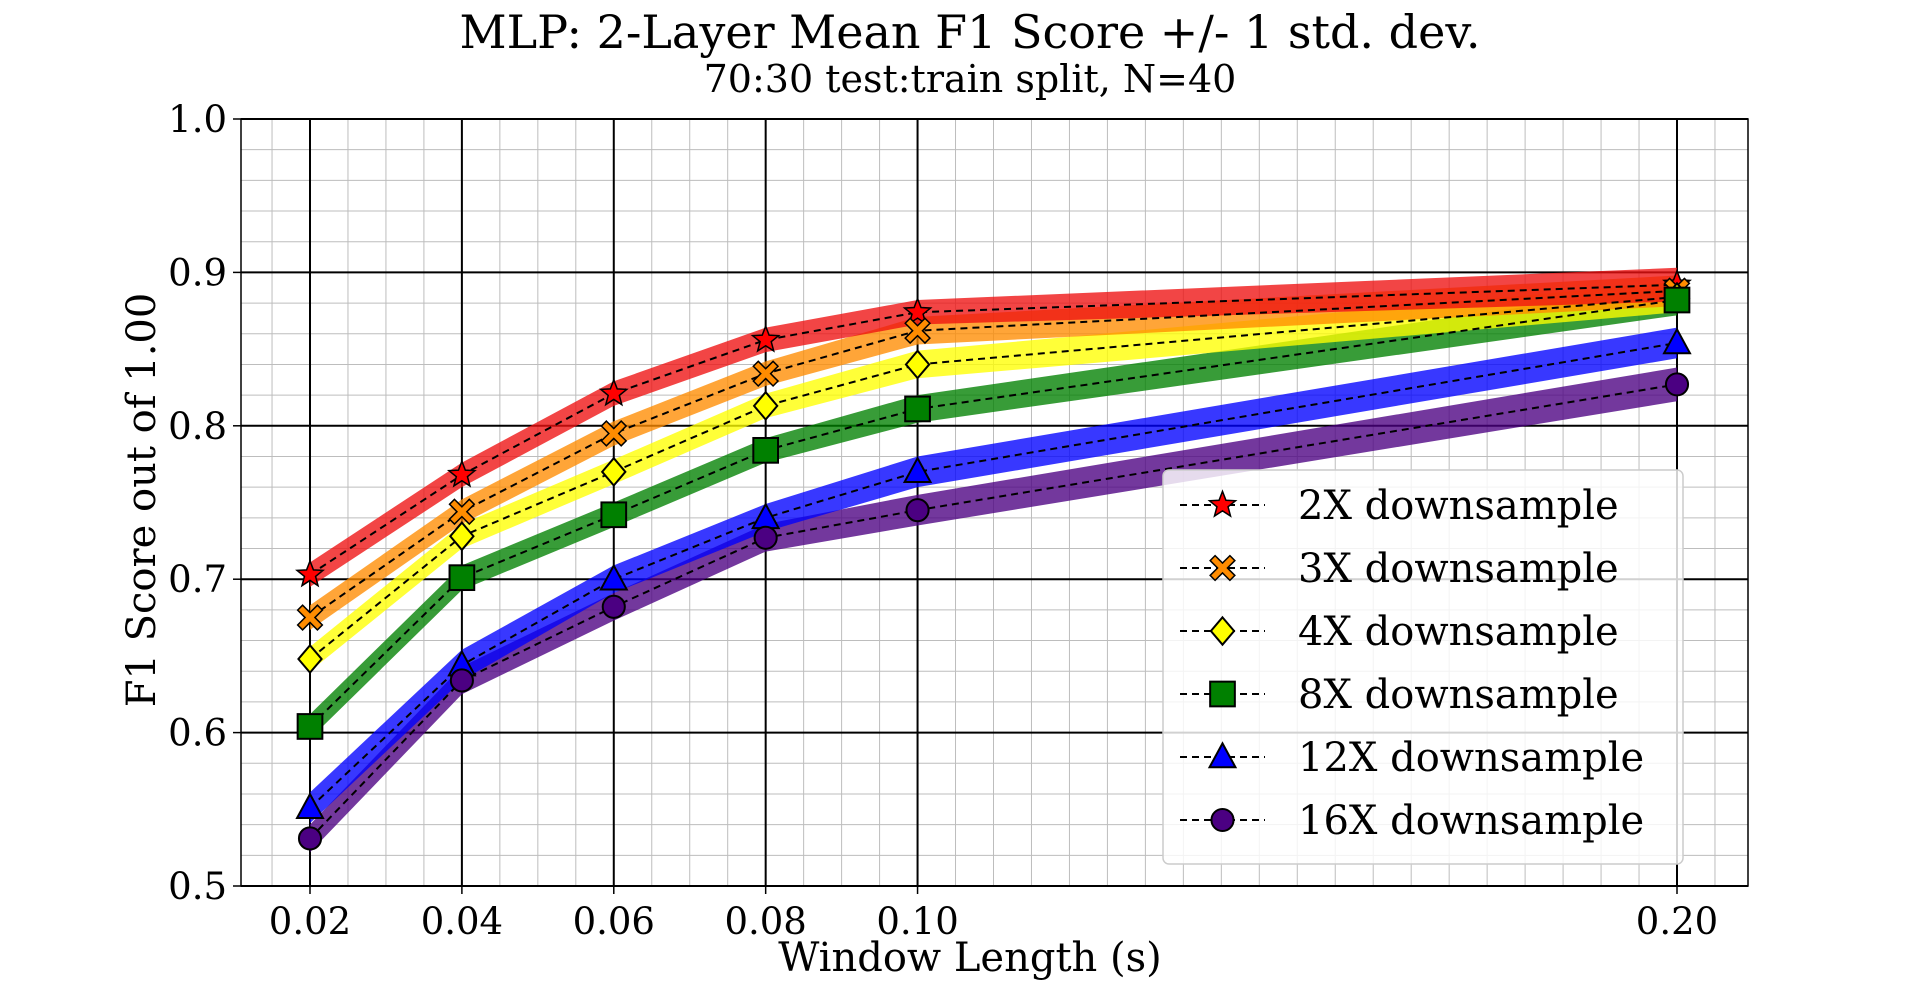 The width and height of the screenshot is (1920, 990). What do you see at coordinates (614, 577) in the screenshot?
I see `point-12x-0.06` at bounding box center [614, 577].